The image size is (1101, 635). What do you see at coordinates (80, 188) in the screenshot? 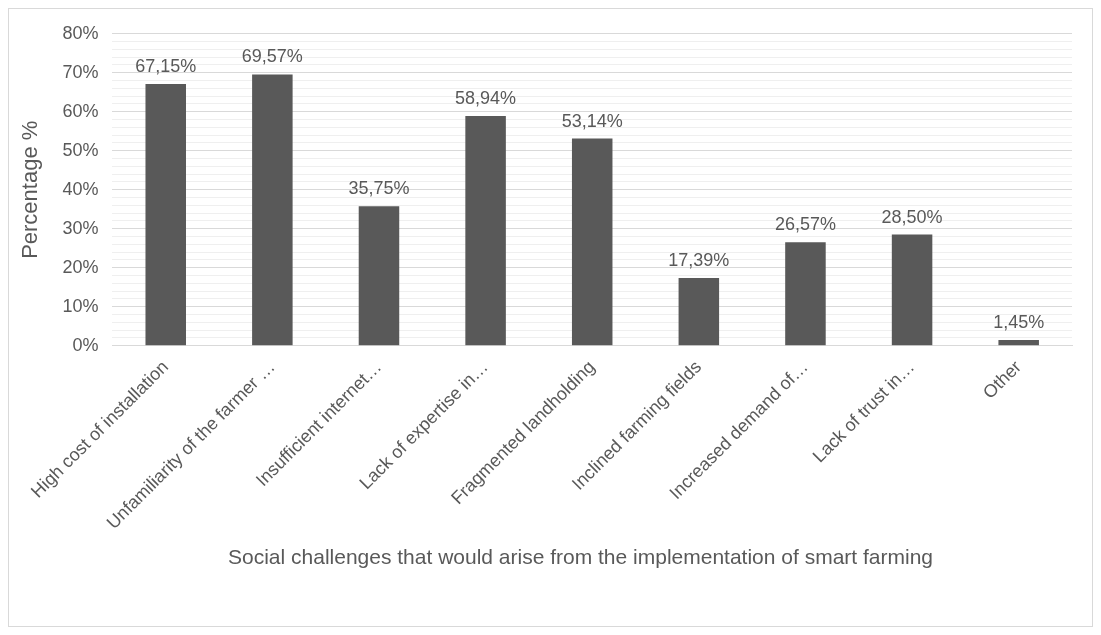
I see `y-tick-label: 40%` at bounding box center [80, 188].